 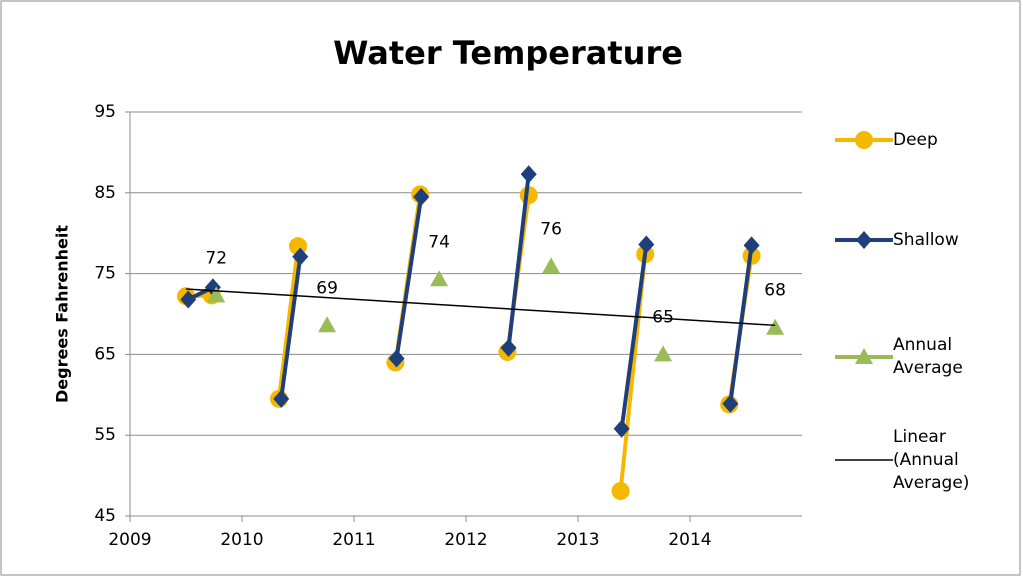 I want to click on y-tick-label: 55, so click(x=105, y=435).